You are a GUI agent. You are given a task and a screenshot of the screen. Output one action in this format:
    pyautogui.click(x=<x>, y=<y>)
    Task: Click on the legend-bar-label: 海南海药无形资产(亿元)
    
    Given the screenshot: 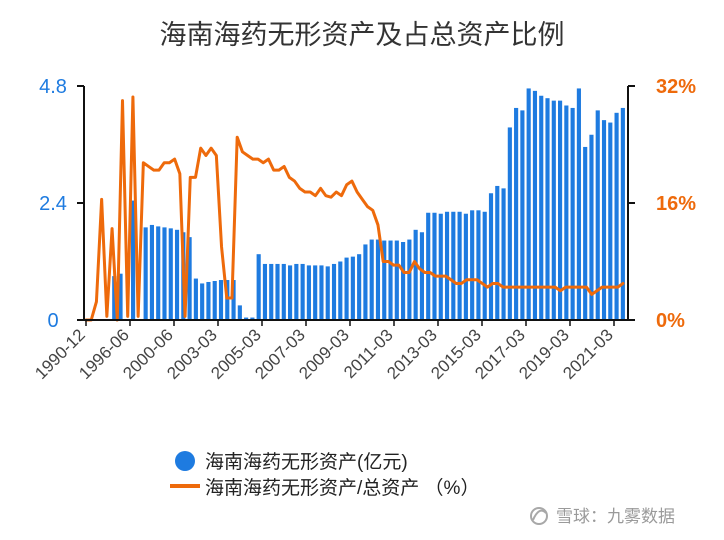 What is the action you would take?
    pyautogui.click(x=306, y=462)
    